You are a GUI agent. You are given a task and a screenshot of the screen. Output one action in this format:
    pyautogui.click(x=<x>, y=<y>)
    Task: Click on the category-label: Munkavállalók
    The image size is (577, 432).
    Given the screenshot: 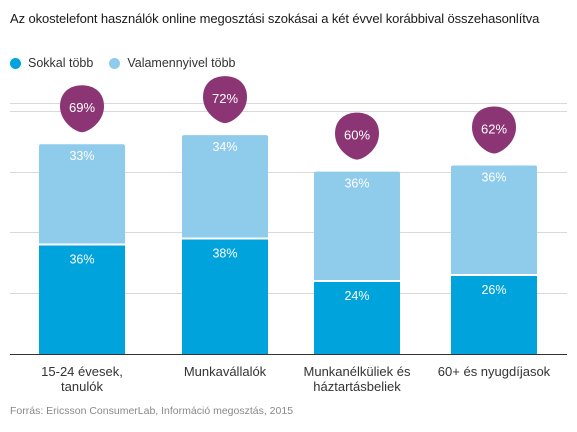 What is the action you would take?
    pyautogui.click(x=225, y=371)
    